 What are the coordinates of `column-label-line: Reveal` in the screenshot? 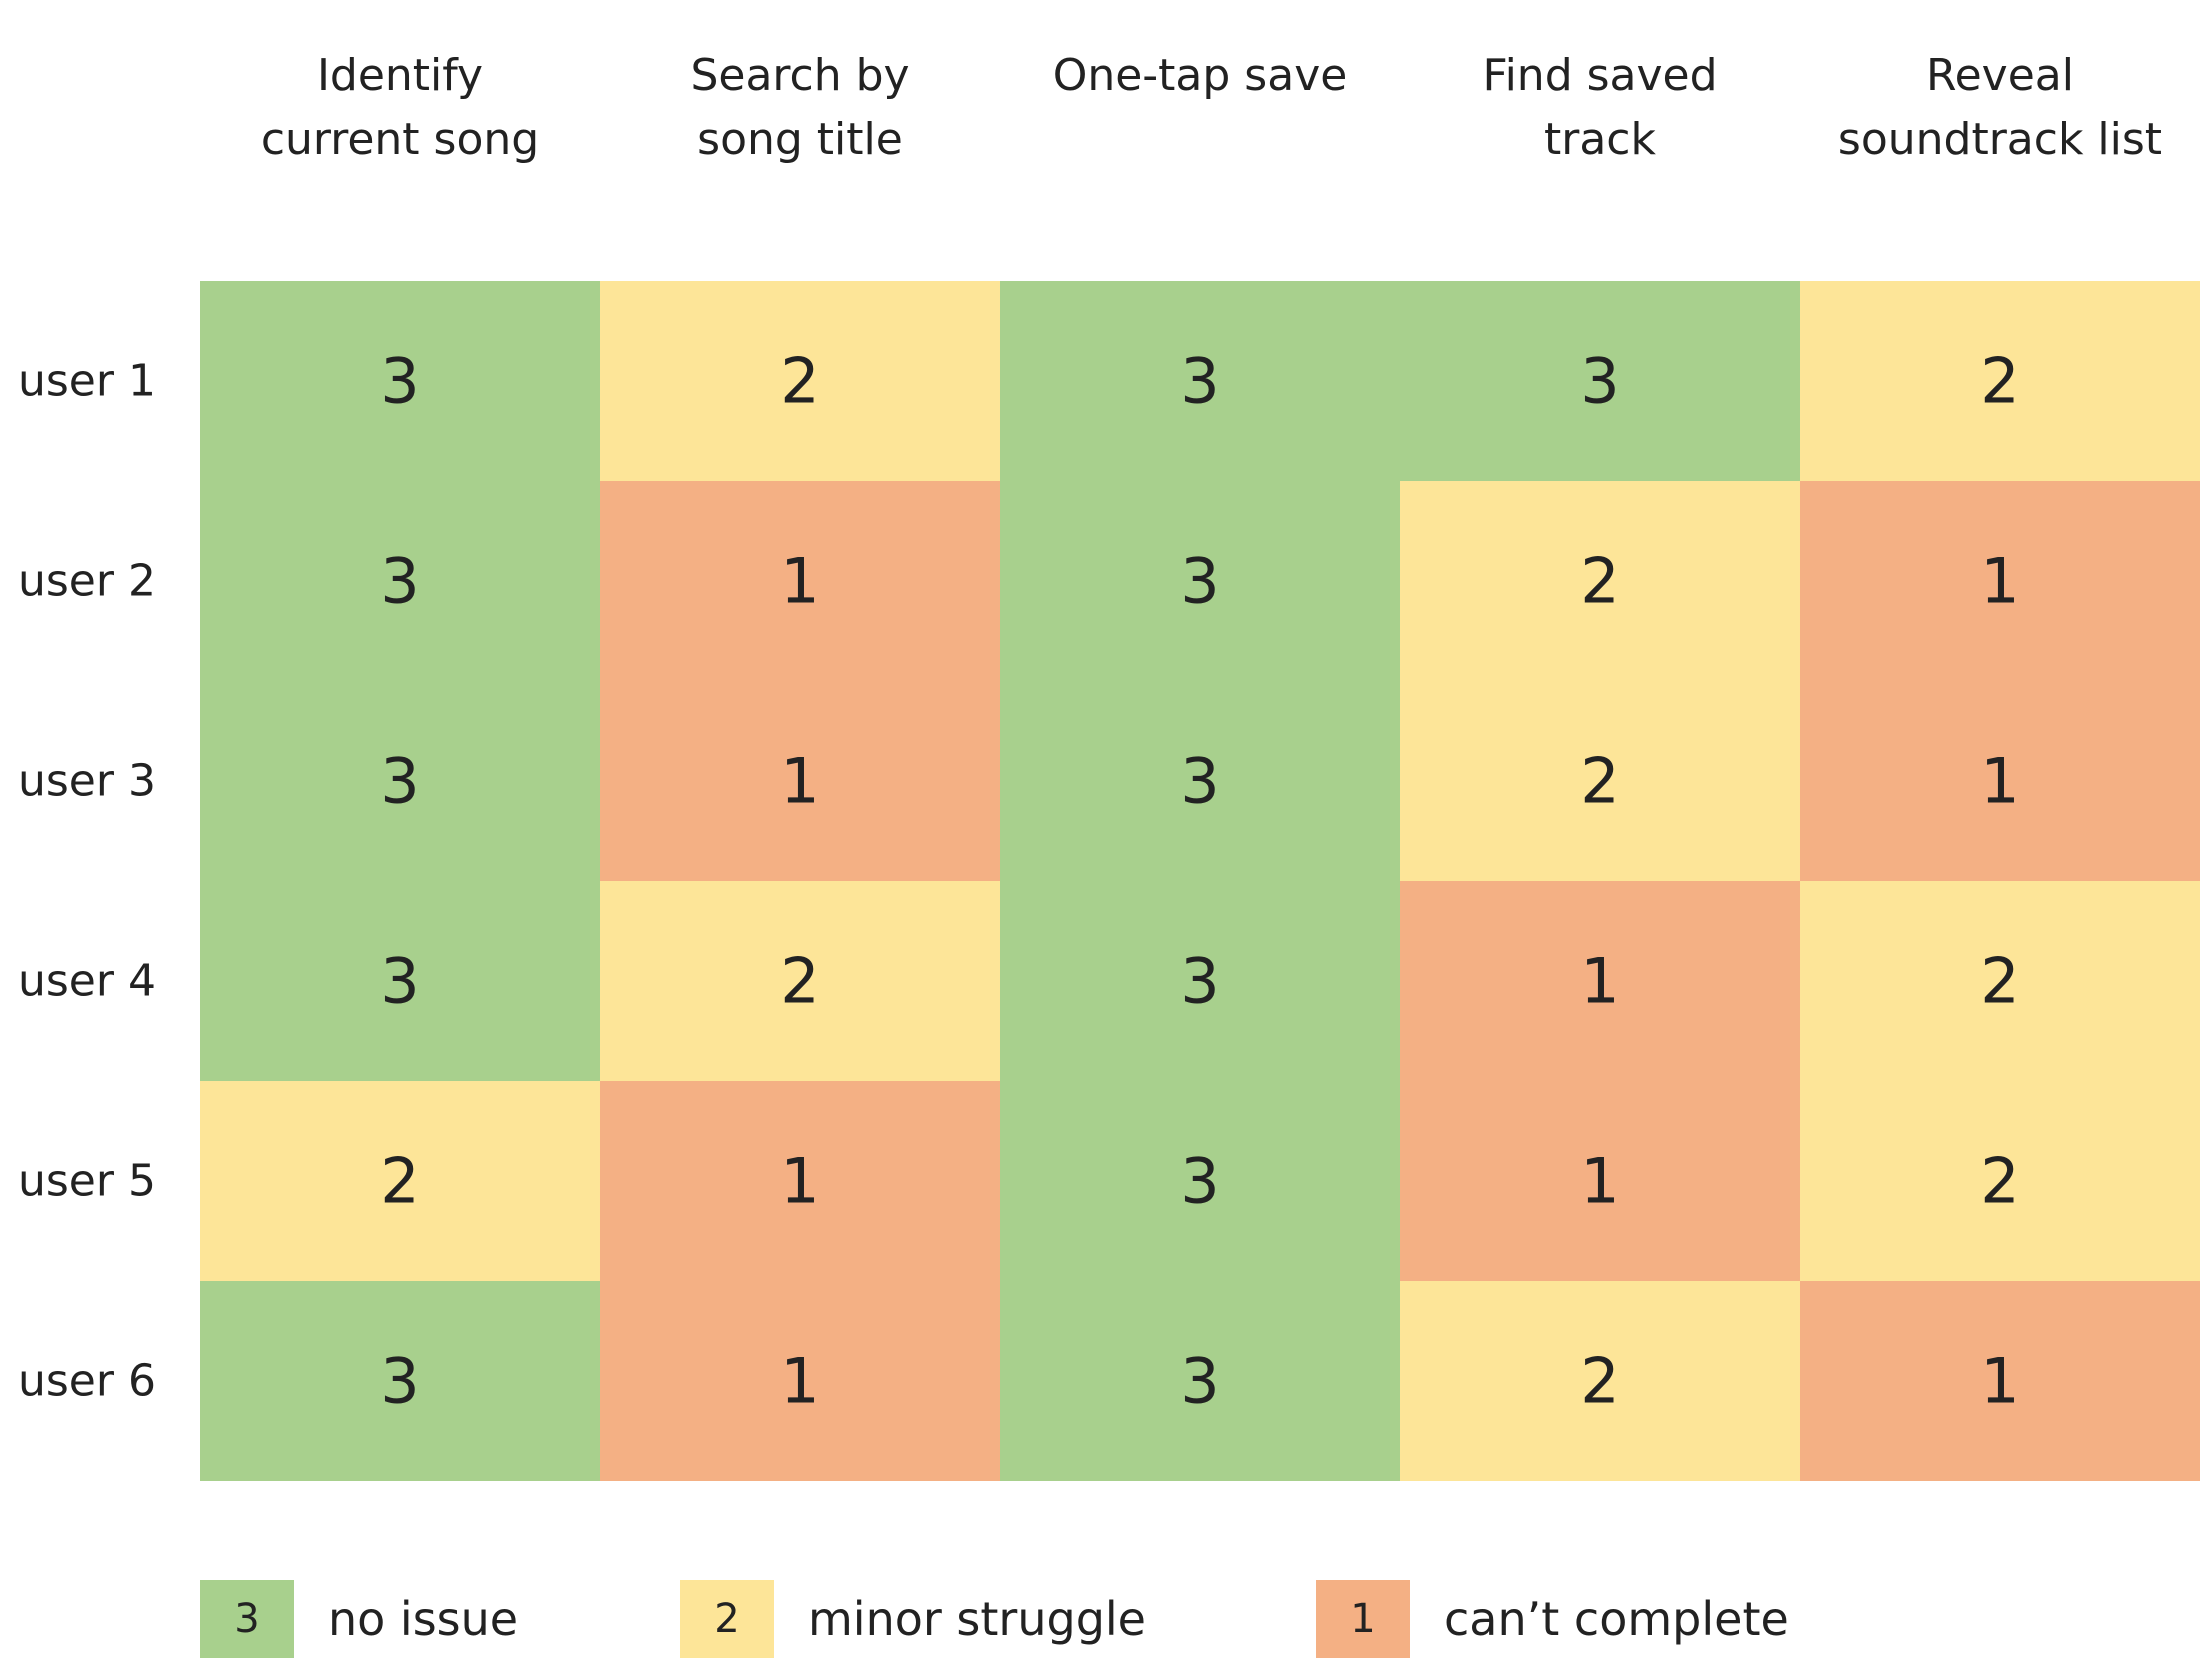 It's located at (2000, 75).